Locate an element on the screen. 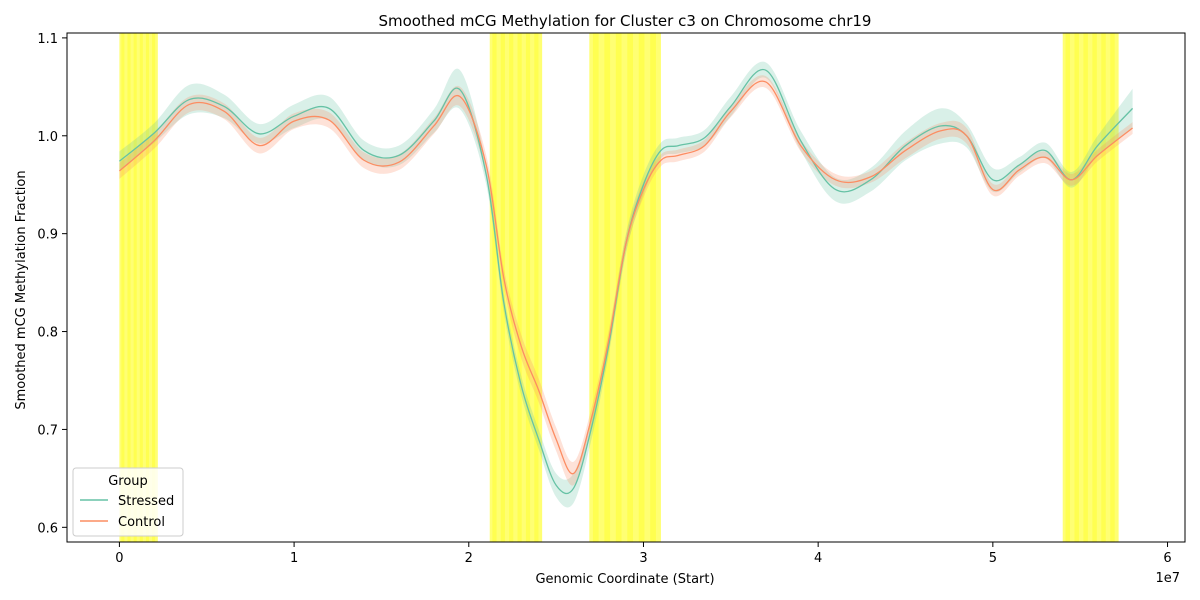 The image size is (1200, 600). legend: Group Stressed Control is located at coordinates (128, 502).